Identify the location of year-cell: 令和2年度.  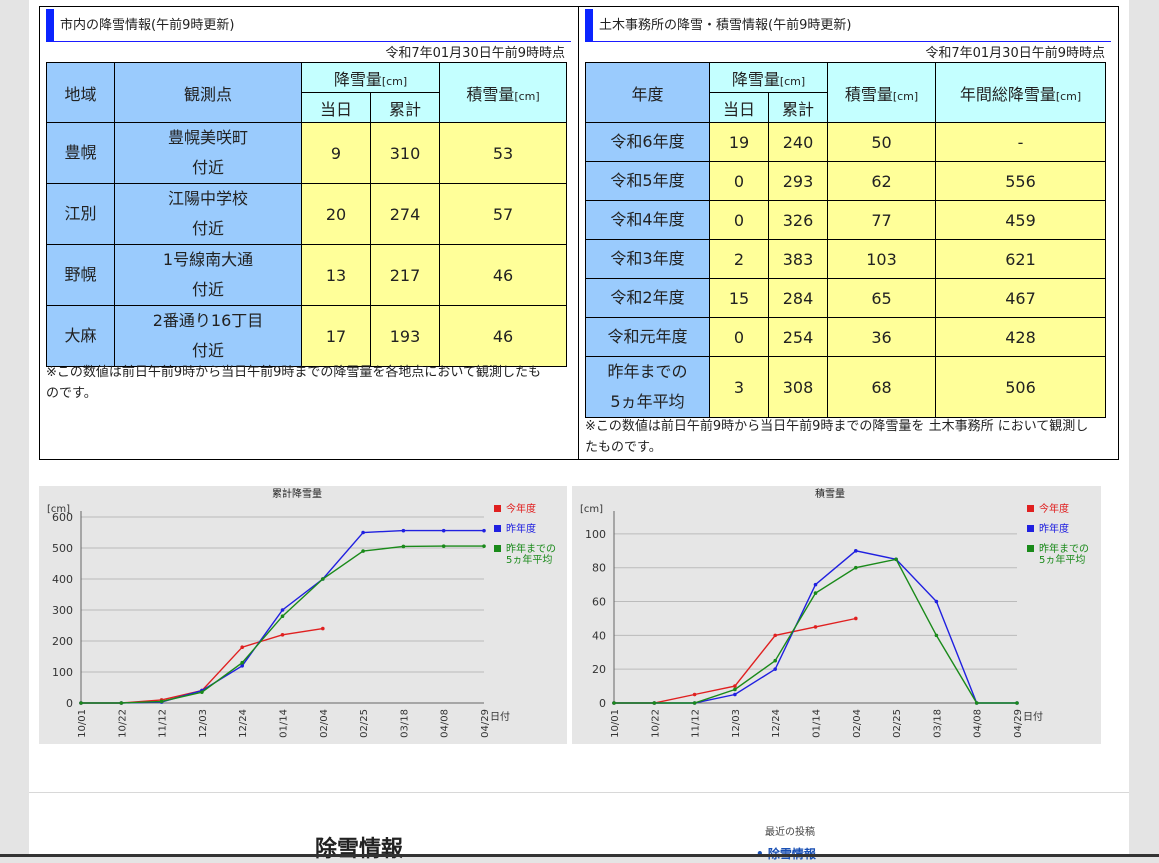
(647, 298).